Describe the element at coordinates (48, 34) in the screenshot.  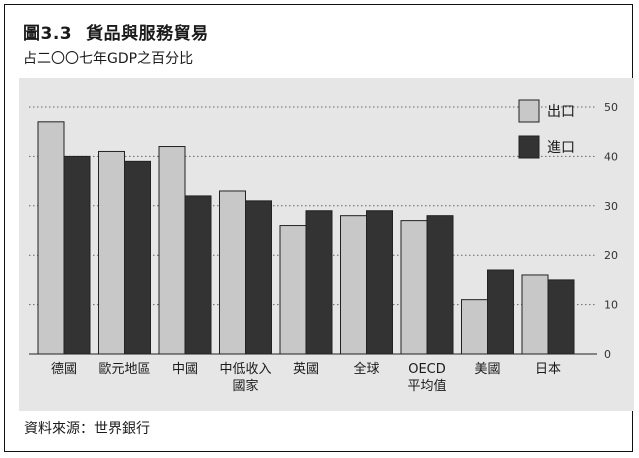
I see `figure-number: 圖3.3` at that location.